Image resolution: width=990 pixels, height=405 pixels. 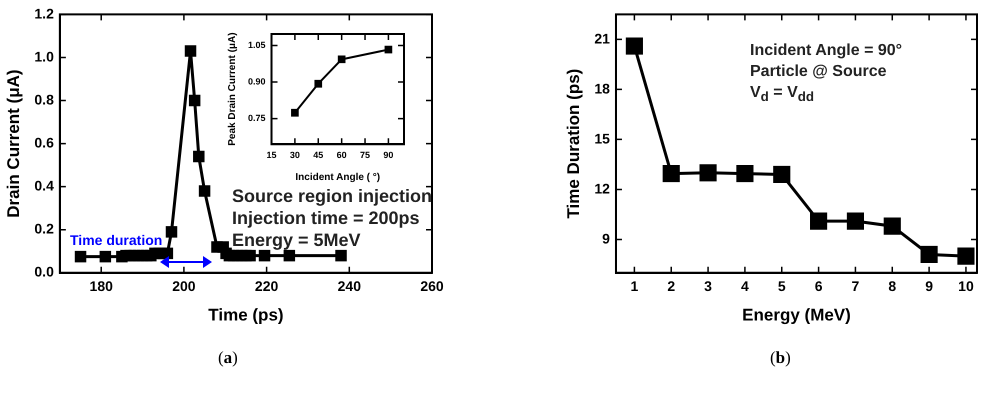 What do you see at coordinates (818, 72) in the screenshot?
I see `annotation: Particle @ Source` at bounding box center [818, 72].